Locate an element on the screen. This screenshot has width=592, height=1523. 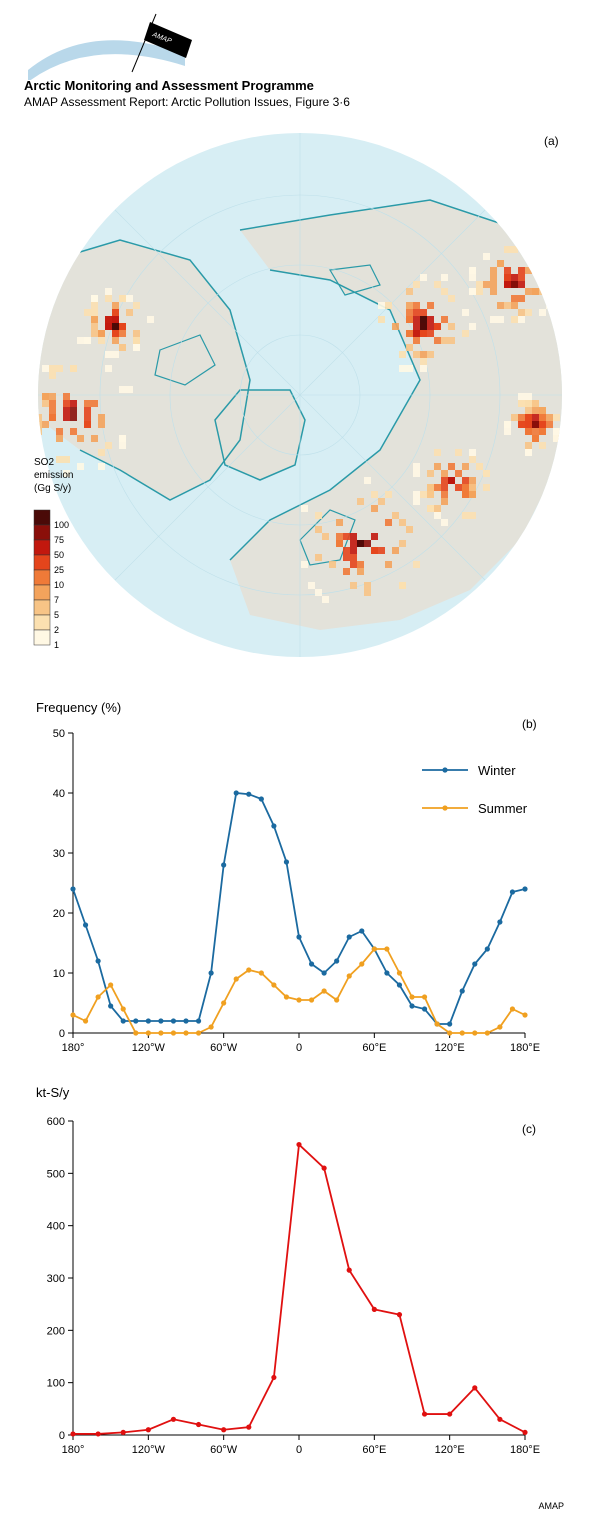
x-tick-label: 60°W is located at coordinates (224, 1449).